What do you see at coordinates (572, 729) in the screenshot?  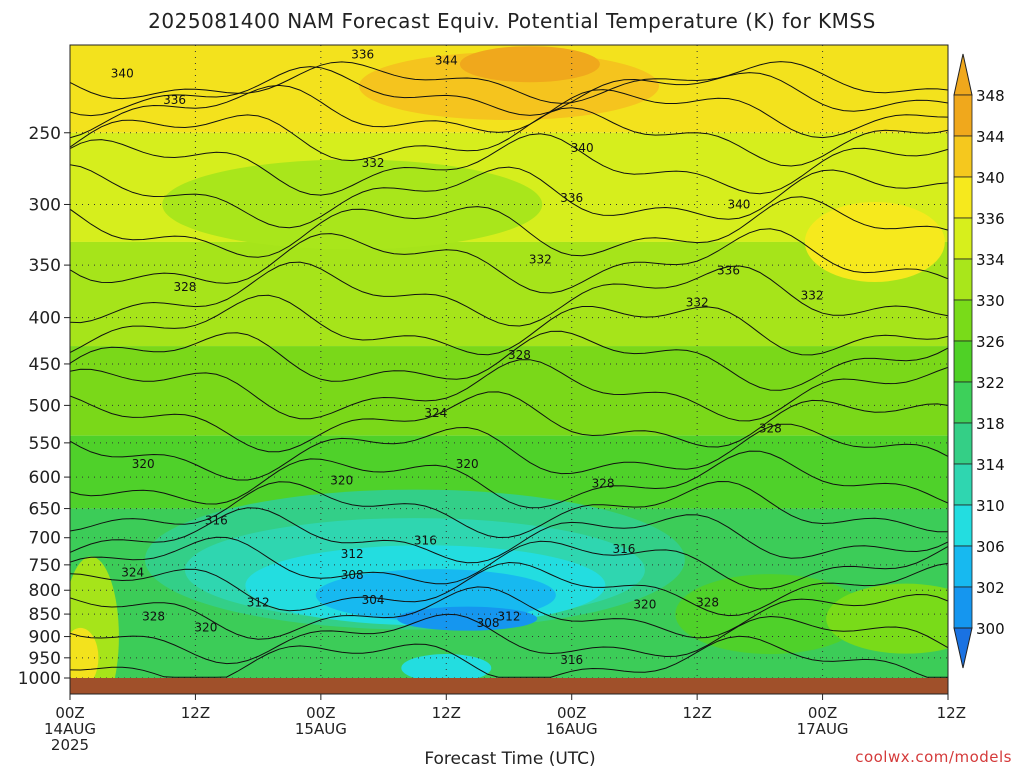 I see `x-tick-label: 16AUG` at bounding box center [572, 729].